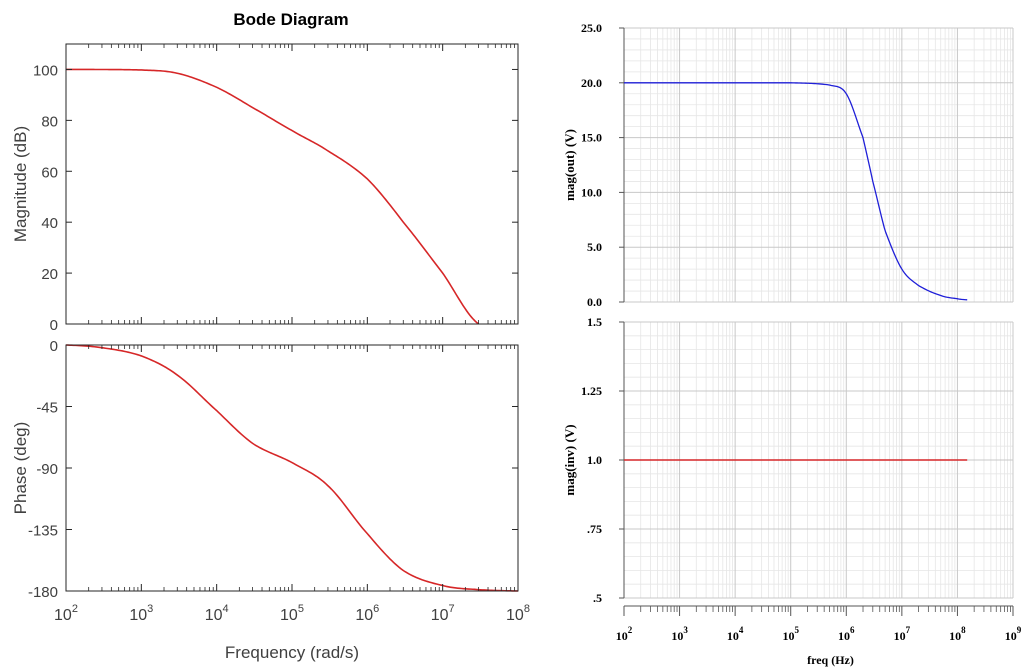  I want to click on inv-ylabel: mag(inv) (V), so click(569, 459).